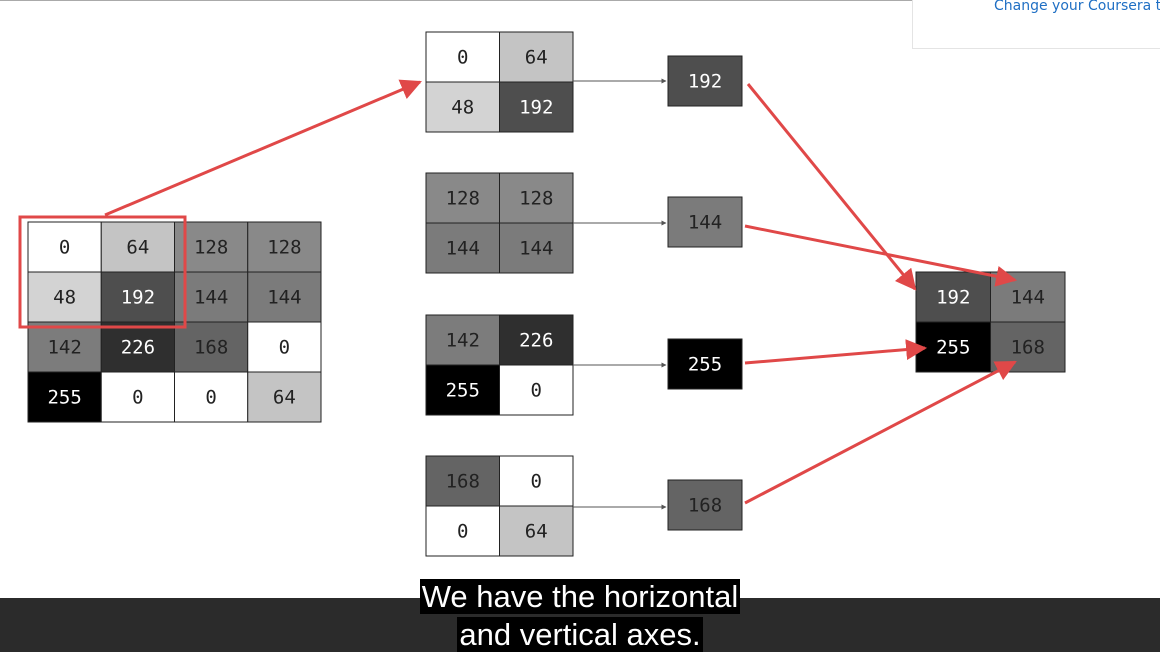 This screenshot has width=1160, height=654. Describe the element at coordinates (580, 634) in the screenshot. I see `caption-line: and vertical axes.` at that location.